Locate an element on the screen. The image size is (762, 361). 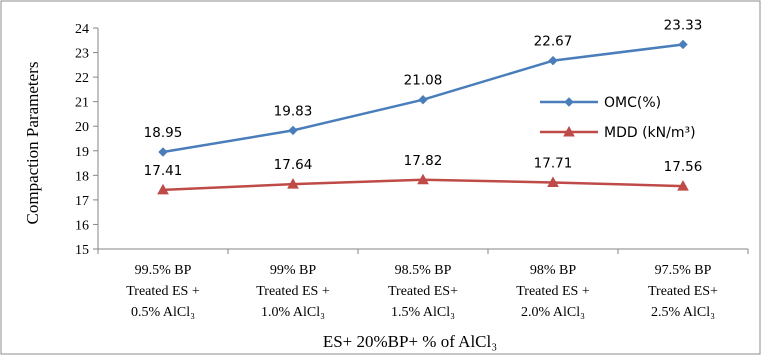
legend-label: OMC(%) is located at coordinates (632, 103).